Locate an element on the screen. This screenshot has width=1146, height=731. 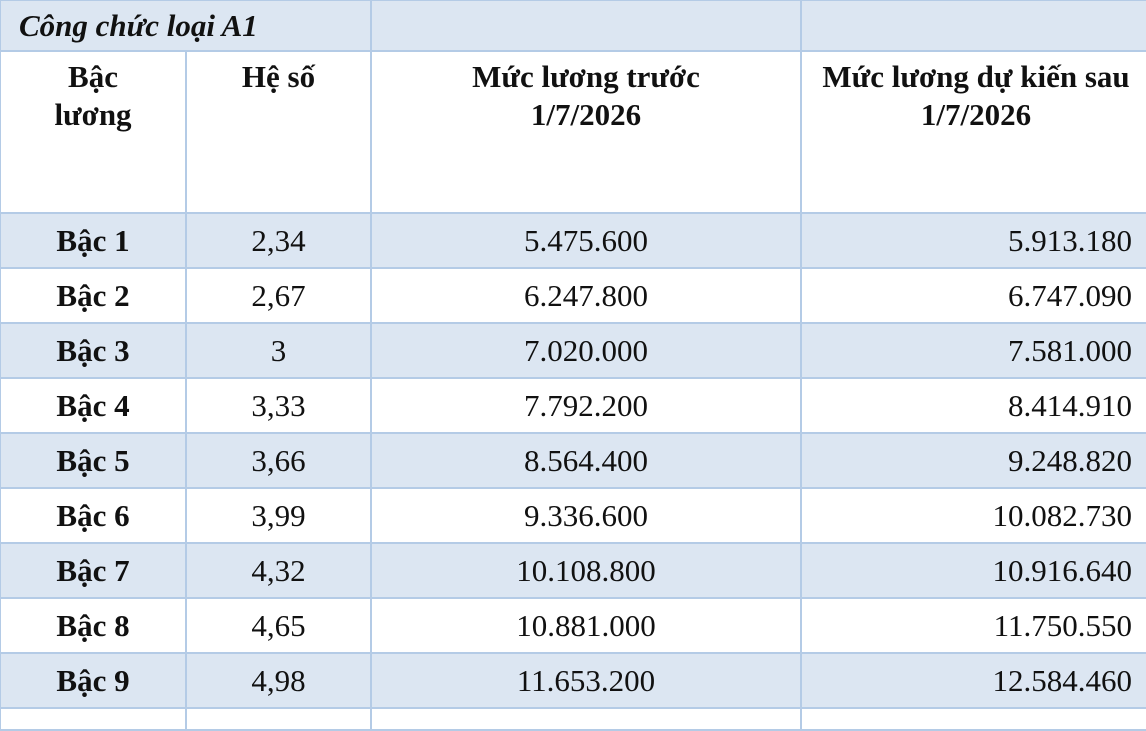
cell: 10.082.730 is located at coordinates (973, 515).